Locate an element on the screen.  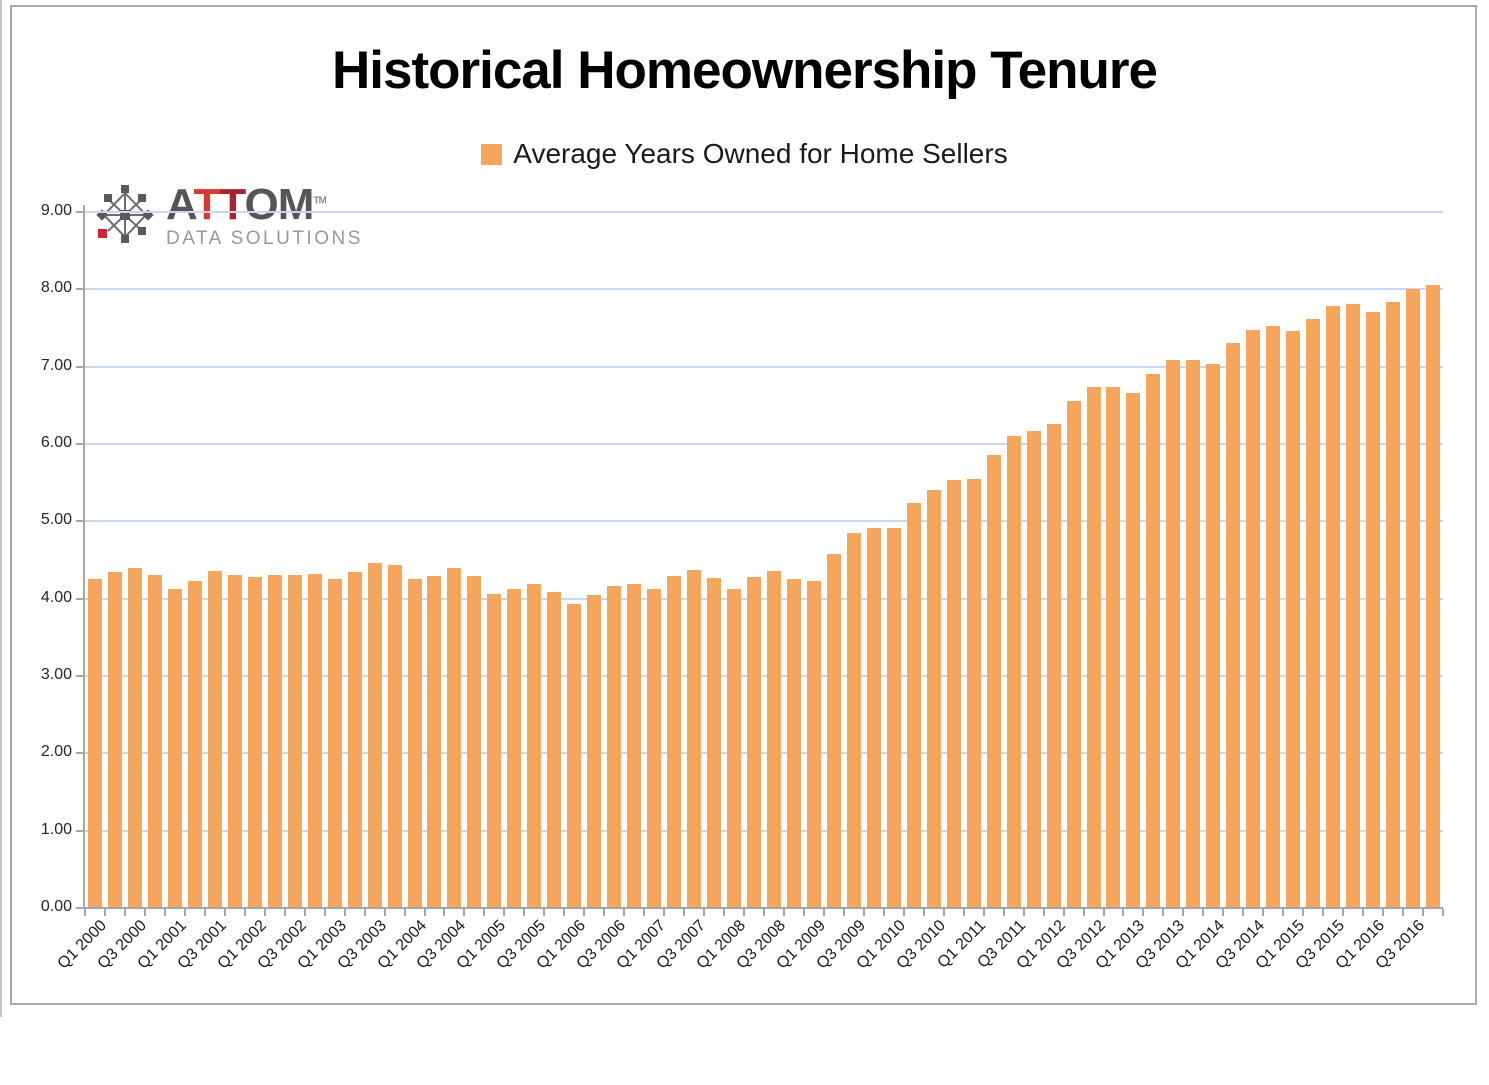
bar-q4-2001 is located at coordinates (234, 741).